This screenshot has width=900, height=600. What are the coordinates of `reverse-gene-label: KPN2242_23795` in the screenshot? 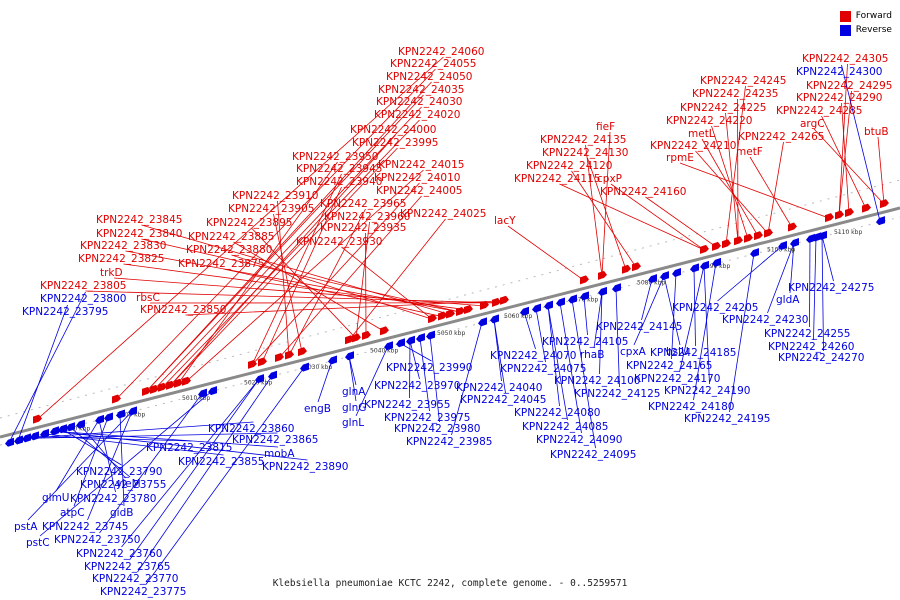 It's located at (65, 312).